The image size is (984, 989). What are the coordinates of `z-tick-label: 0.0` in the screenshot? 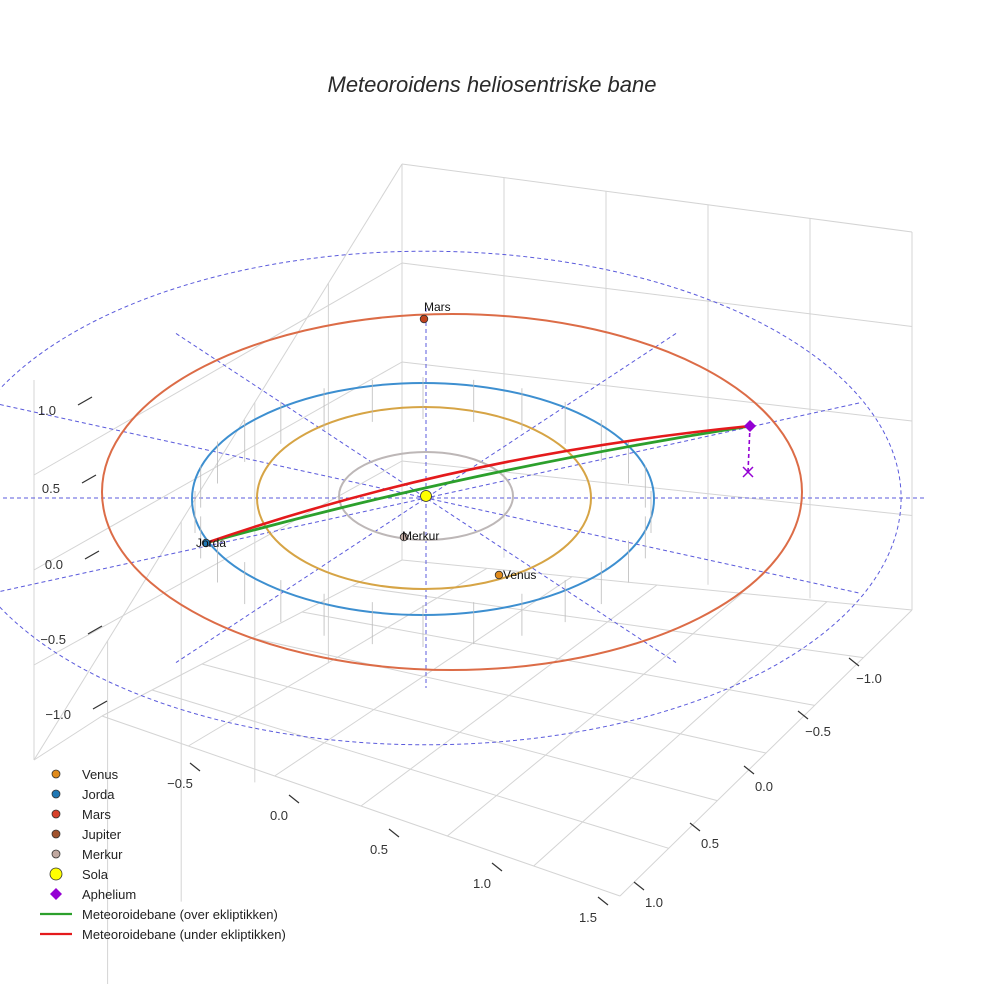 It's located at (54, 564).